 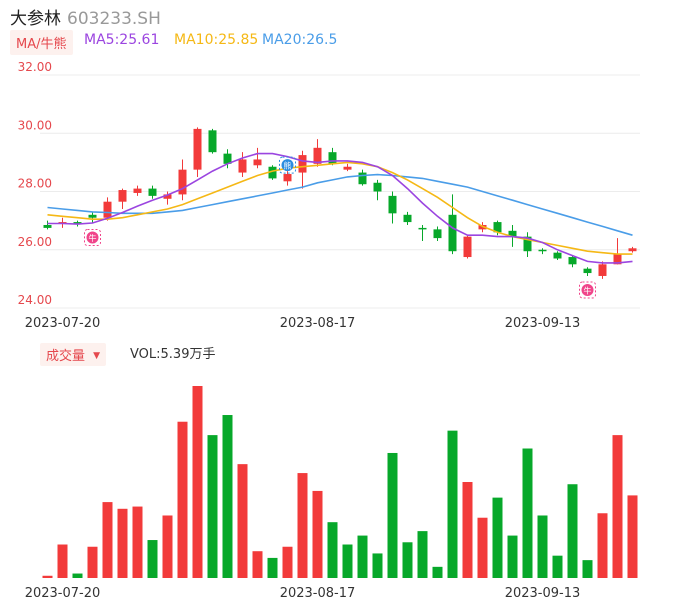 I want to click on ma10-line, so click(x=340, y=208).